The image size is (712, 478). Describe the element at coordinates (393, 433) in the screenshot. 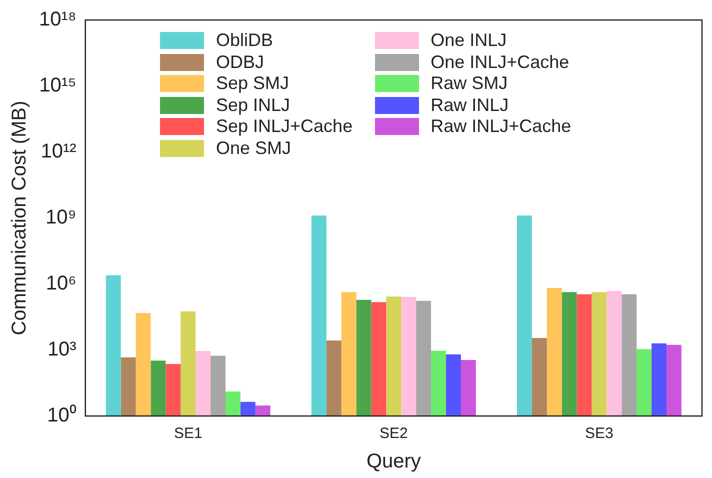

I see `x-tick-label: SE2` at that location.